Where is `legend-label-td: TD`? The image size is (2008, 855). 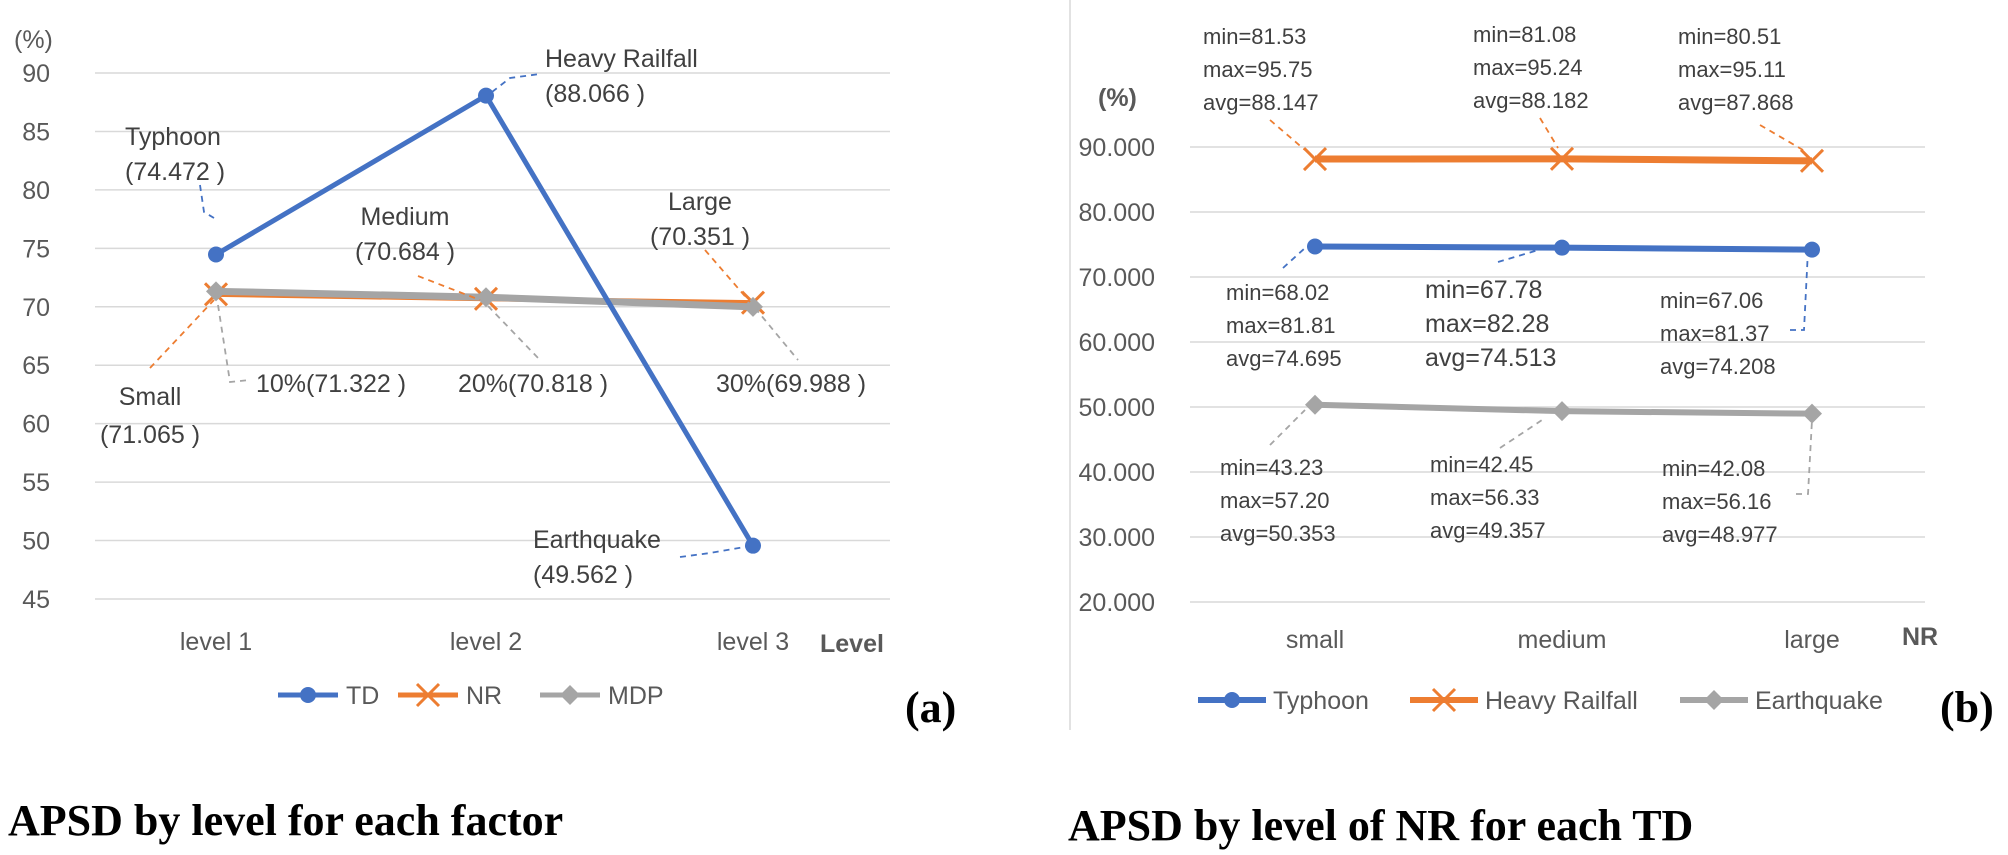
legend-label-td: TD is located at coordinates (362, 696).